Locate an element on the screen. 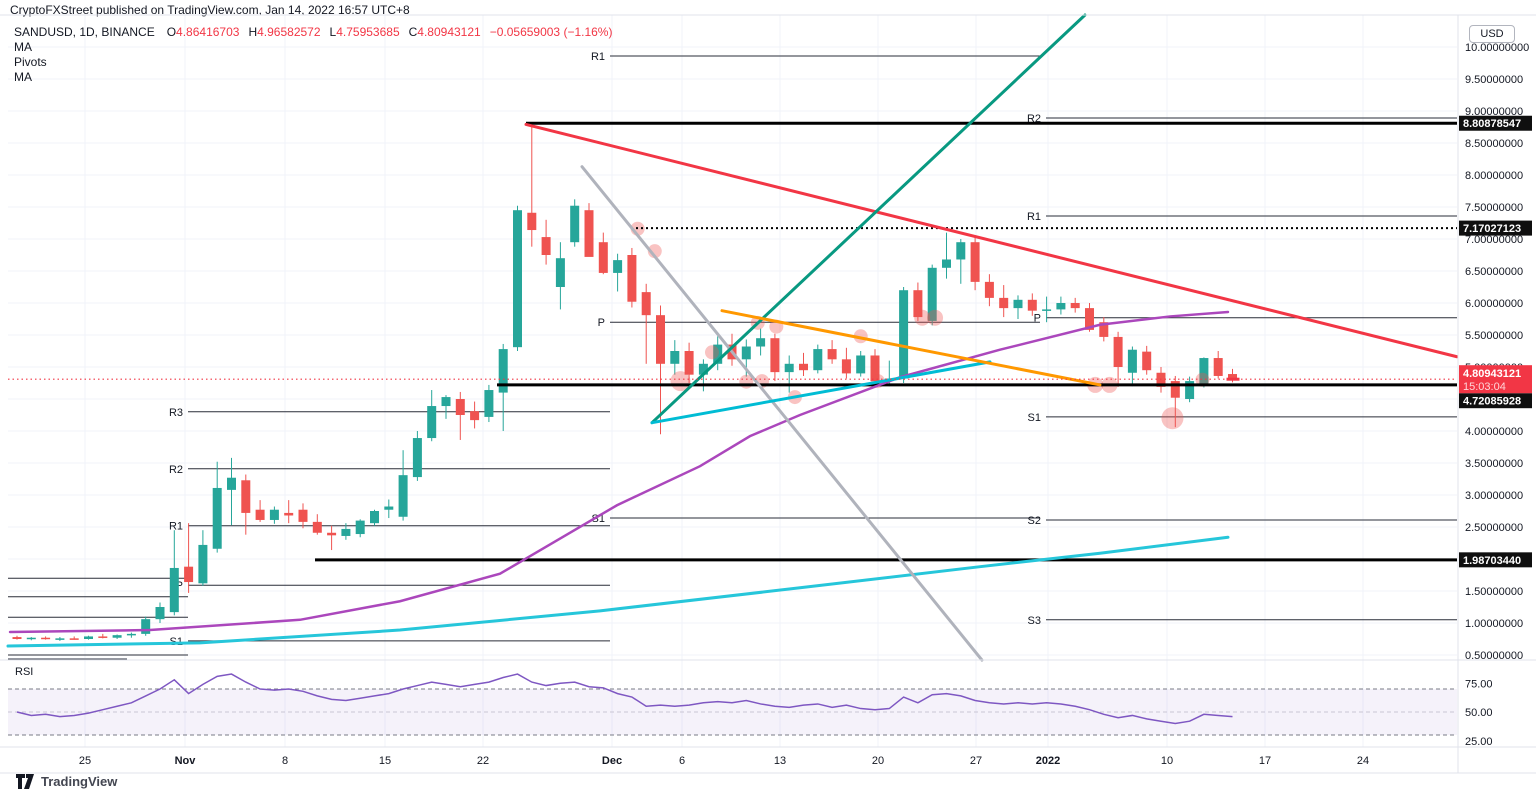 The width and height of the screenshot is (1536, 796). low-value: 4.75953685 is located at coordinates (368, 32).